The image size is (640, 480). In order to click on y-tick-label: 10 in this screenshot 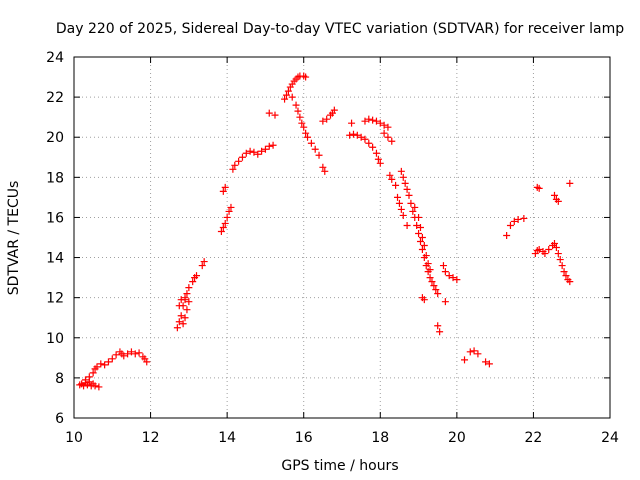, I will do `click(55, 339)`.